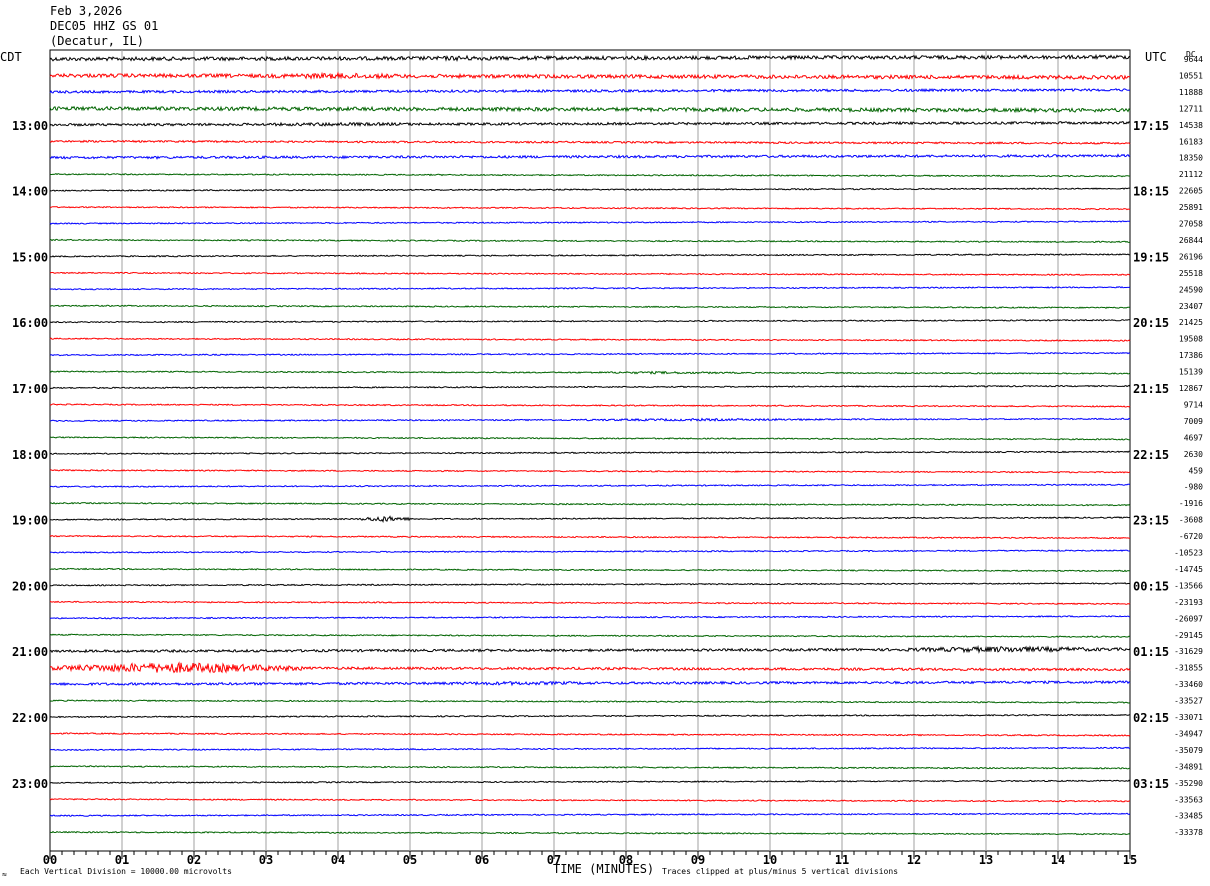 The width and height of the screenshot is (1210, 886). I want to click on utc-hour-label: 18:15, so click(1151, 192).